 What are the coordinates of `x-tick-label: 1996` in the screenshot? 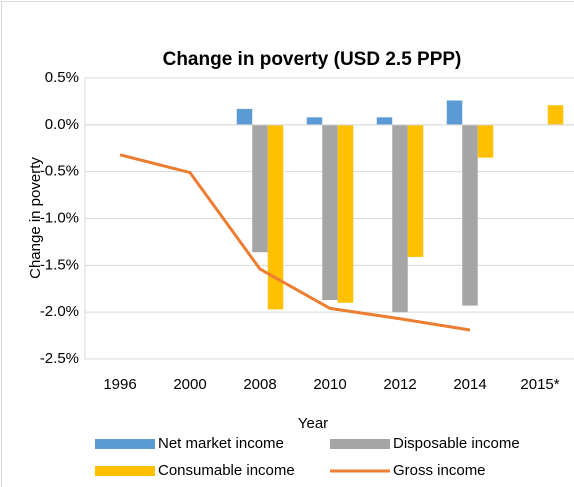 It's located at (119, 384).